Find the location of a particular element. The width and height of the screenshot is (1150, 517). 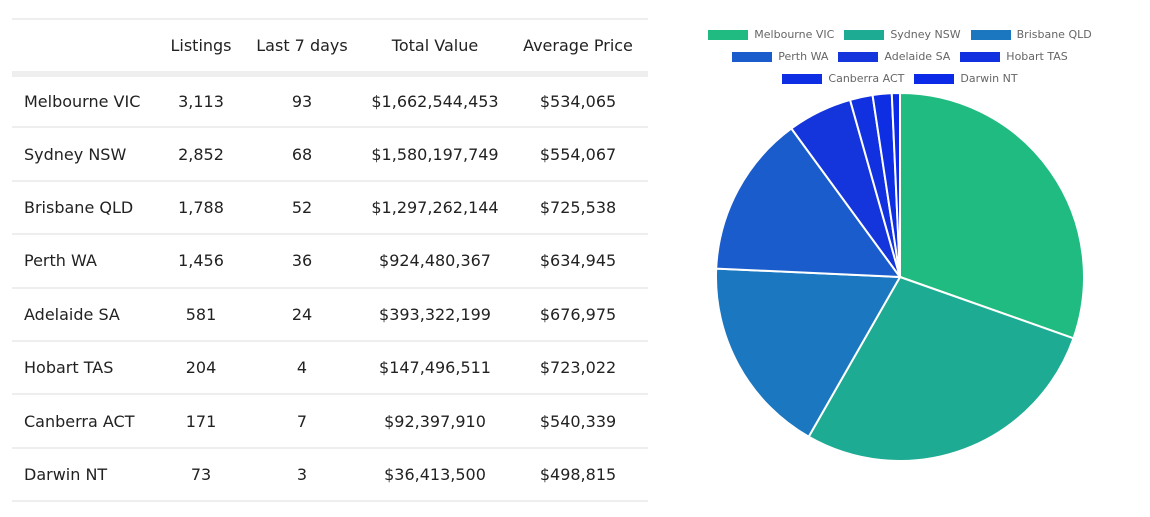

cell-listings: 3,113 is located at coordinates (201, 101).